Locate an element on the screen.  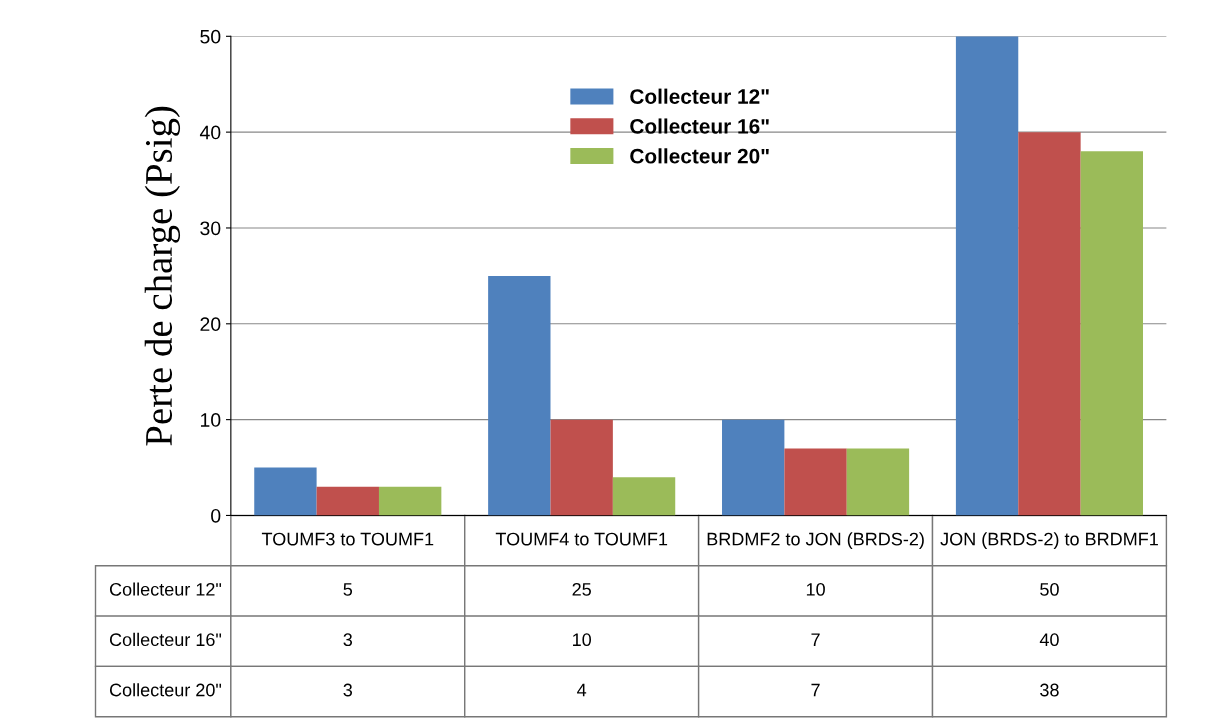
x-tick-label: TOUMF3 to TOUMF1 is located at coordinates (347, 539).